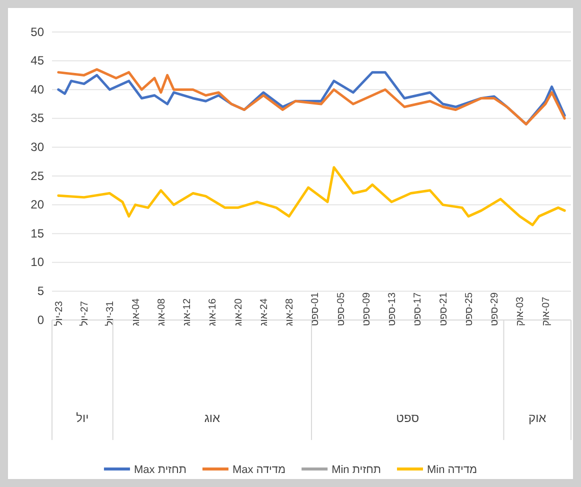 The image size is (581, 487). I want to click on legend-label: Min תחזית, so click(356, 470).